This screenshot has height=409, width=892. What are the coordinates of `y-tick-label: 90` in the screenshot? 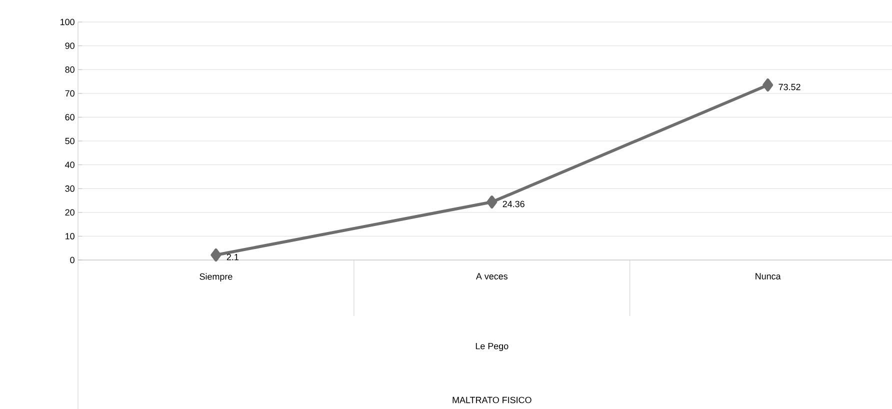 It's located at (69, 45).